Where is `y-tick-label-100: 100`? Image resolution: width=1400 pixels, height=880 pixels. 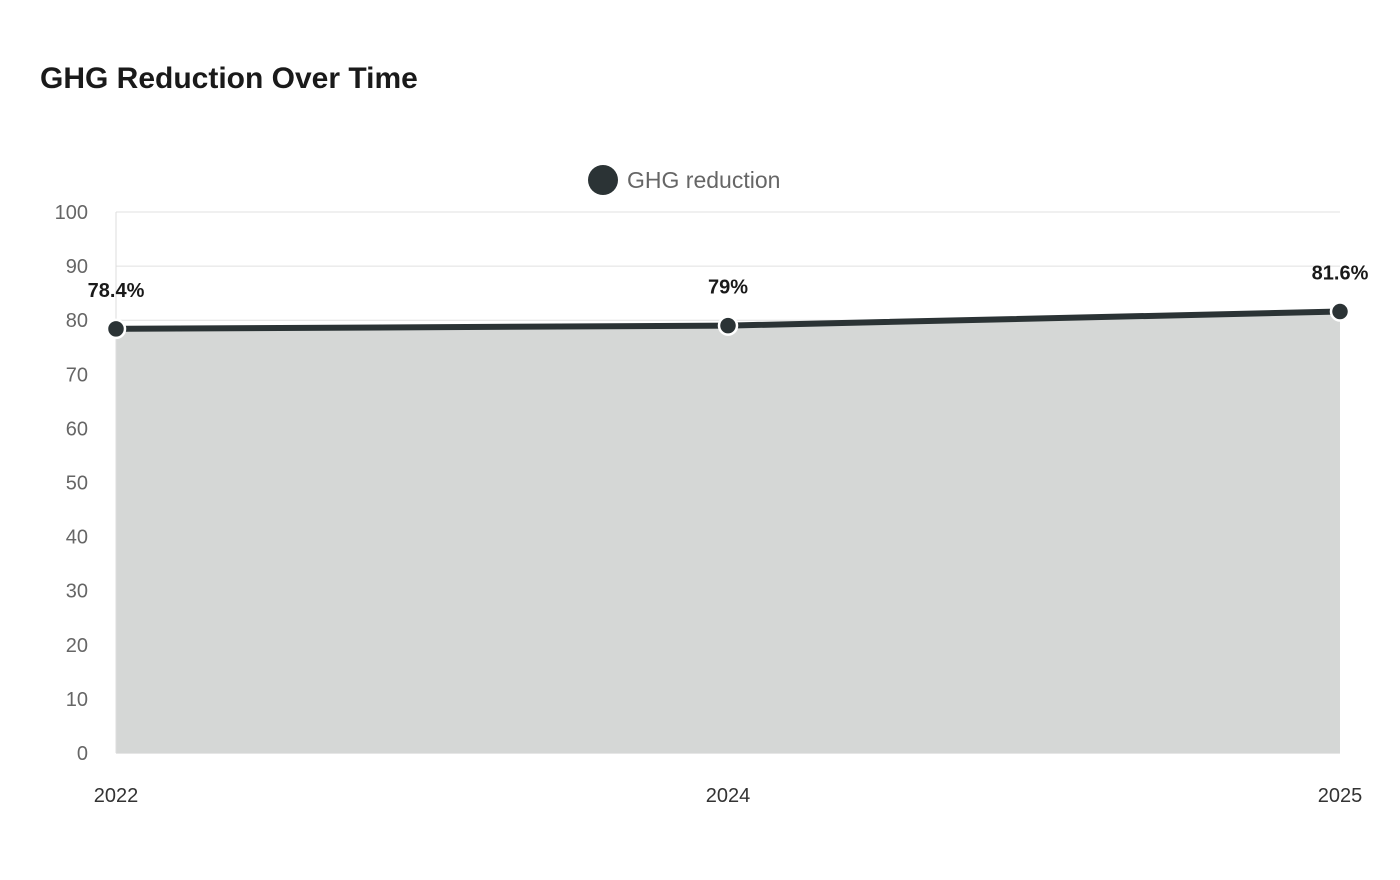 y-tick-label-100: 100 is located at coordinates (71, 213).